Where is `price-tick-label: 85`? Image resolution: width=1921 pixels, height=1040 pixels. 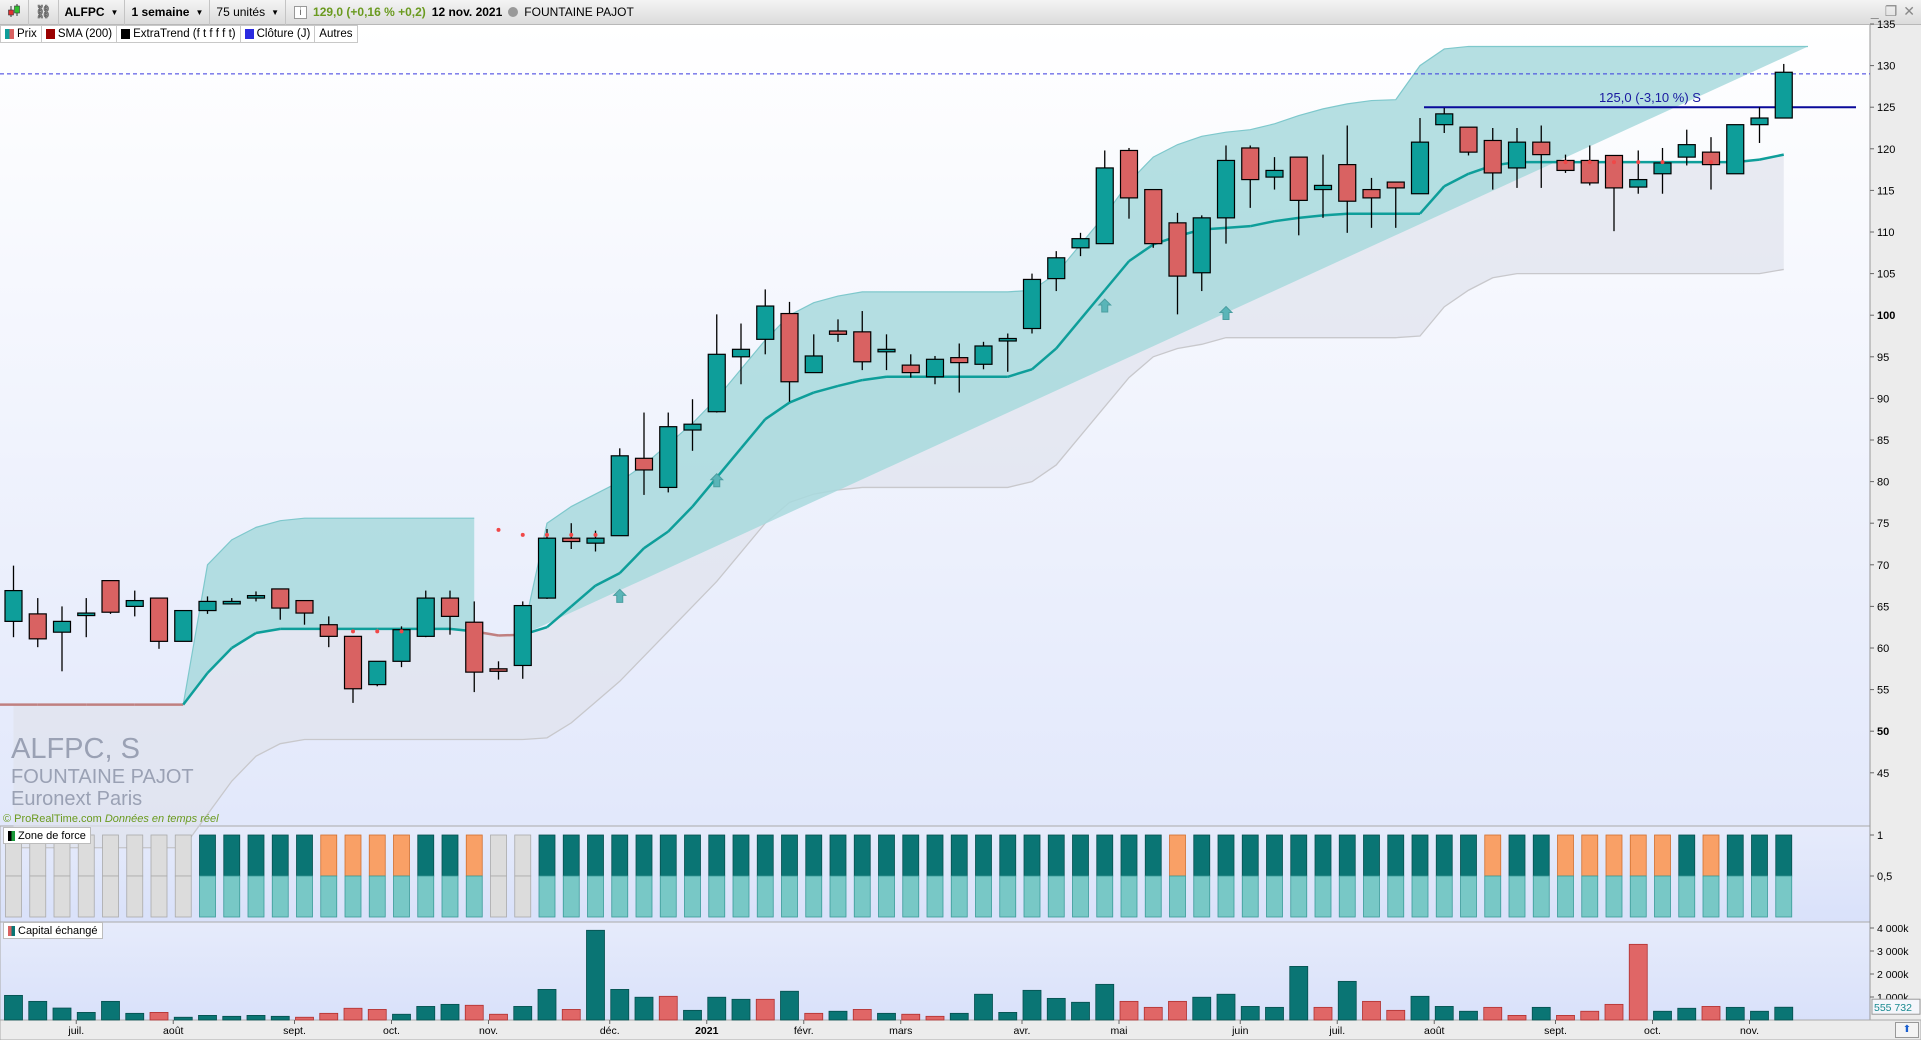 price-tick-label: 85 is located at coordinates (1883, 441).